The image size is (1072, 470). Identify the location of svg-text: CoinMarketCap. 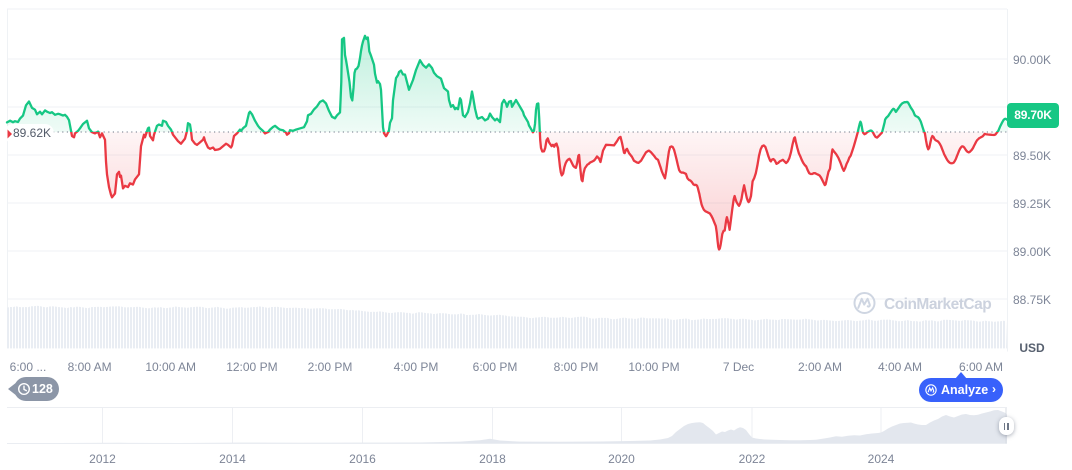
(937, 304).